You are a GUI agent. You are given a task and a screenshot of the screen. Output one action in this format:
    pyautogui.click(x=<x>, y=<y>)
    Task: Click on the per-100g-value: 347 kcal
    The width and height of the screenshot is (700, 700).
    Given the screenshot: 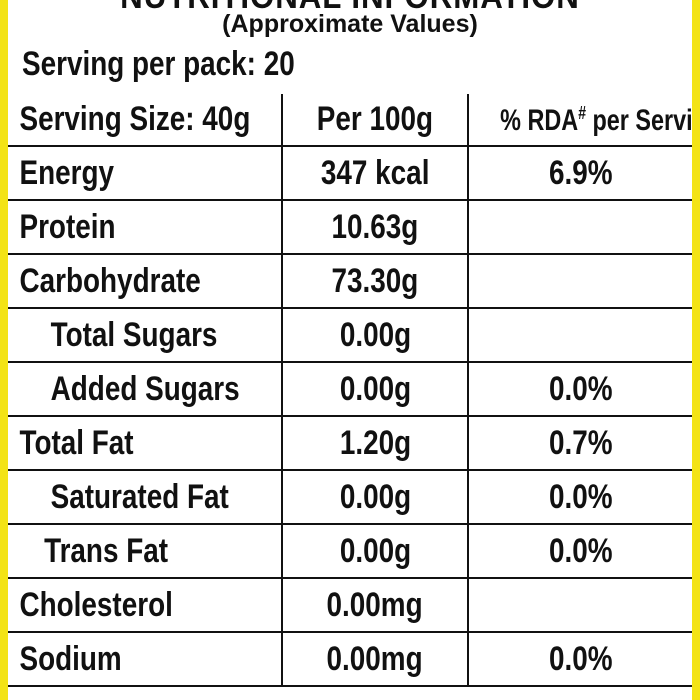 What is the action you would take?
    pyautogui.click(x=375, y=173)
    